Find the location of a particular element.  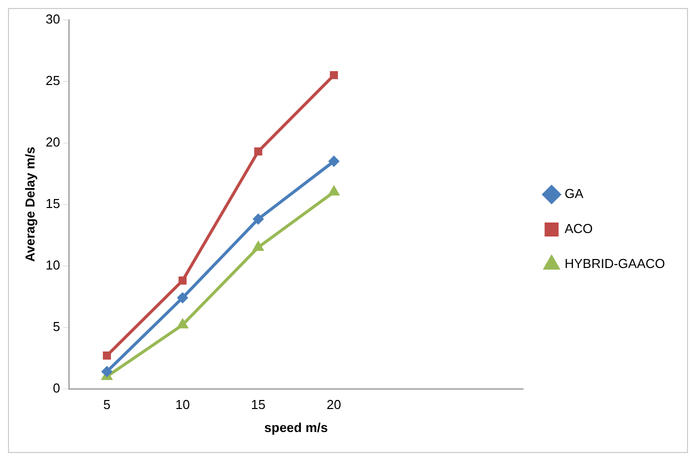

x-tick-label: 5 is located at coordinates (107, 404).